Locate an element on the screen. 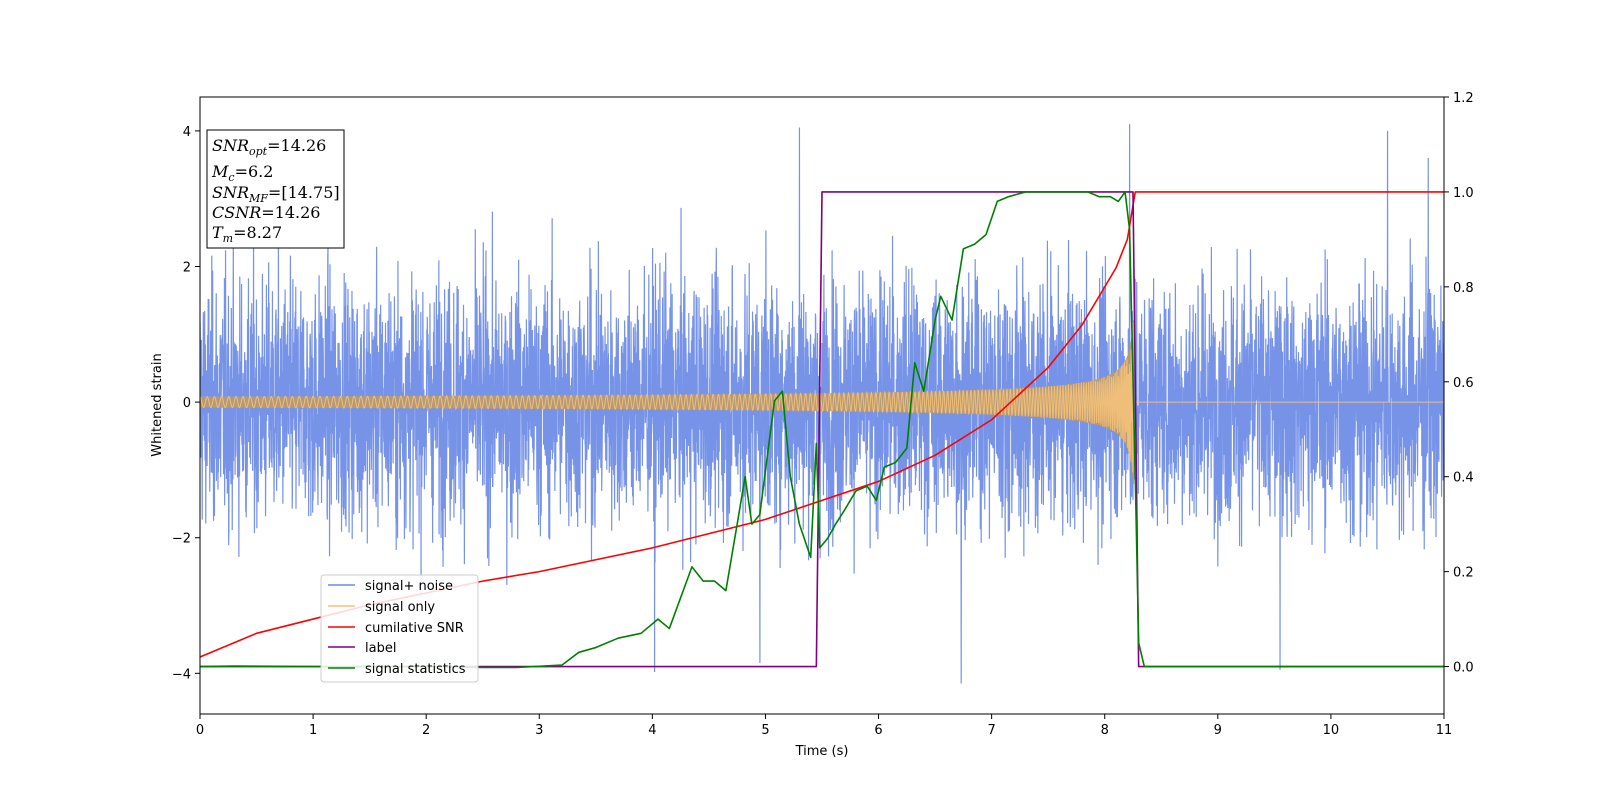 The width and height of the screenshot is (1600, 800). legend-label-signal-noise: signal+ noise is located at coordinates (409, 586).